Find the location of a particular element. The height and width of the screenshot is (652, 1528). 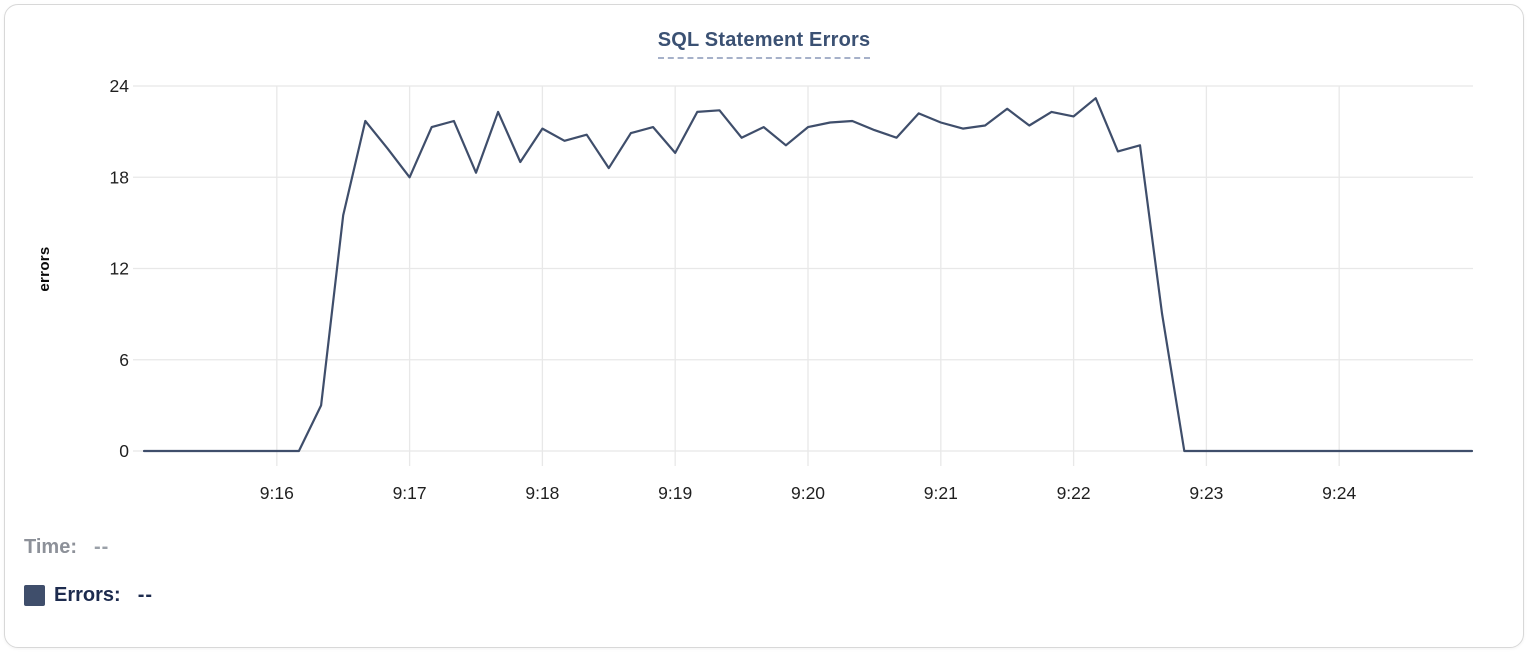

y-axis-tick-label: 12 is located at coordinates (119, 269).